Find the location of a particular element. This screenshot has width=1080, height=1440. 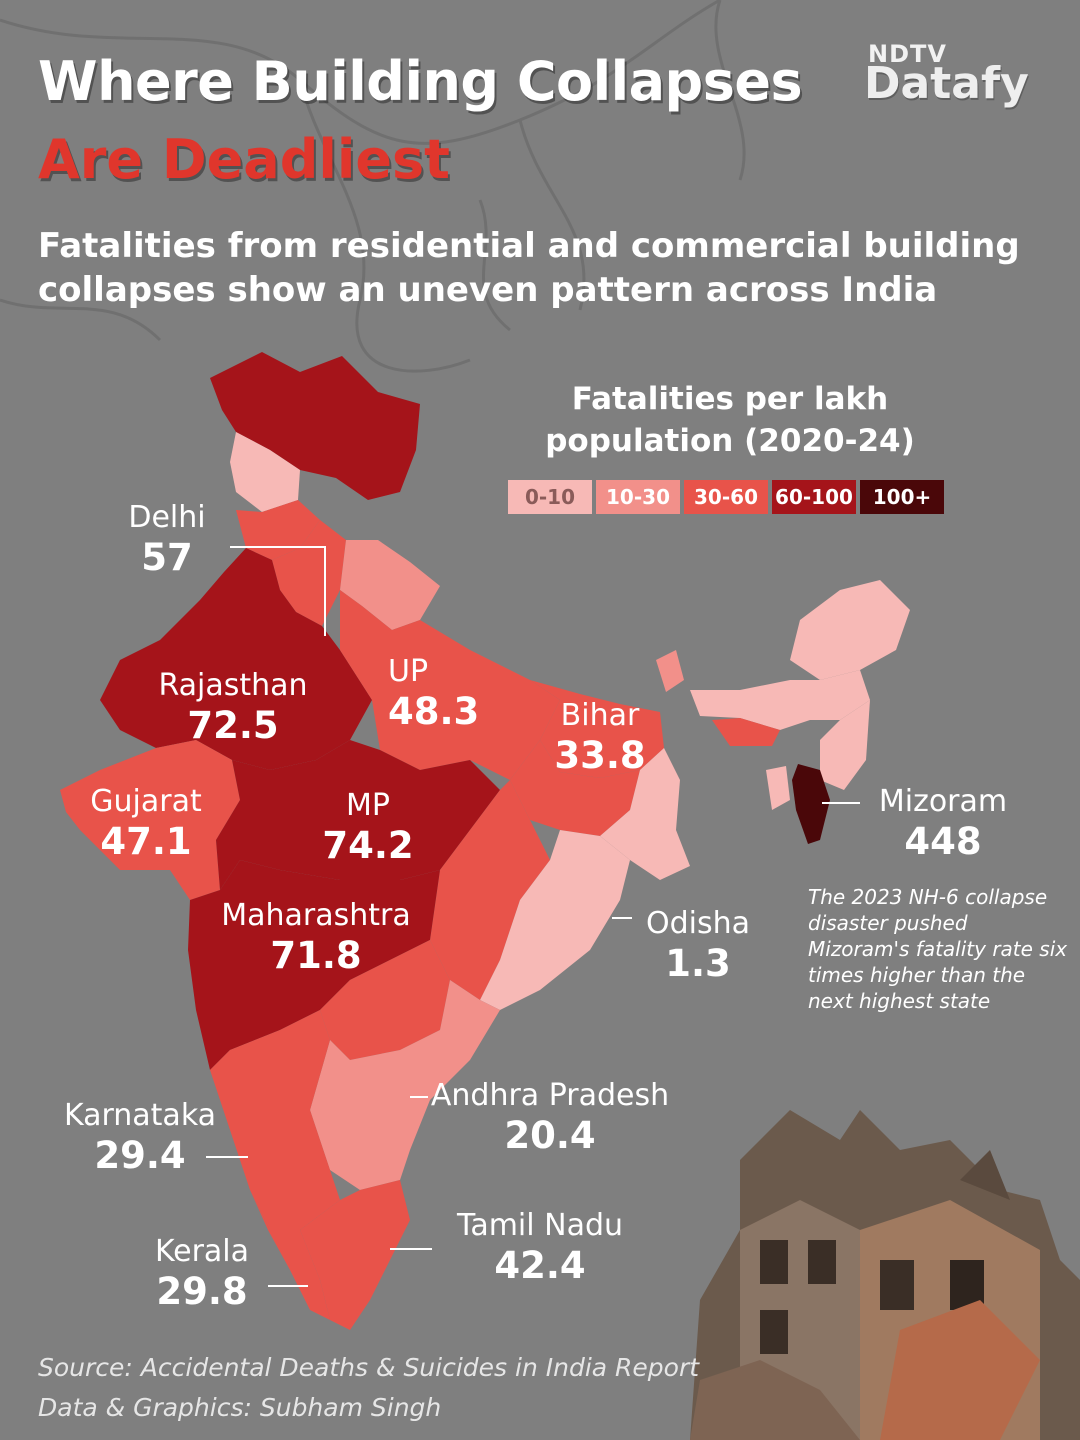

region-andhra-pradesh is located at coordinates (405, 1085).